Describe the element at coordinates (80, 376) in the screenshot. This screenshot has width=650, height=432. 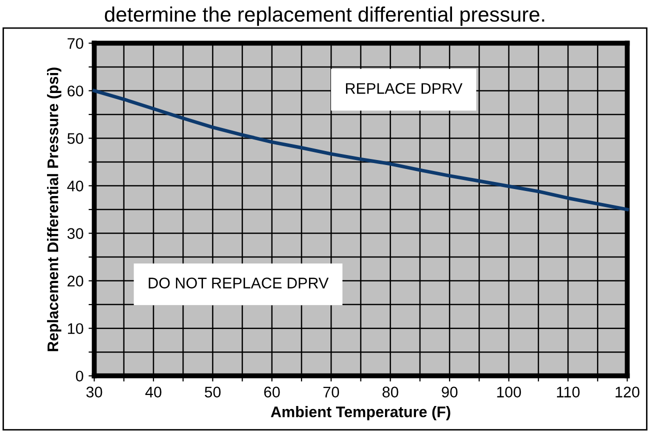
I see `y-tick-label: 0` at that location.